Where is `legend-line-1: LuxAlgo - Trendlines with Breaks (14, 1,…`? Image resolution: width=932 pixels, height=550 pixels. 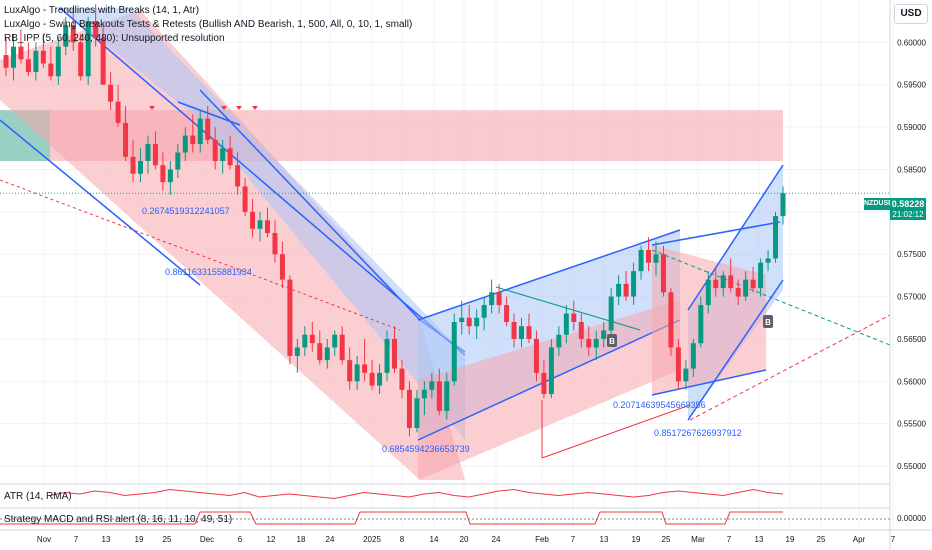
legend-line-1: LuxAlgo - Trendlines with Breaks (14, 1,… is located at coordinates (102, 10).